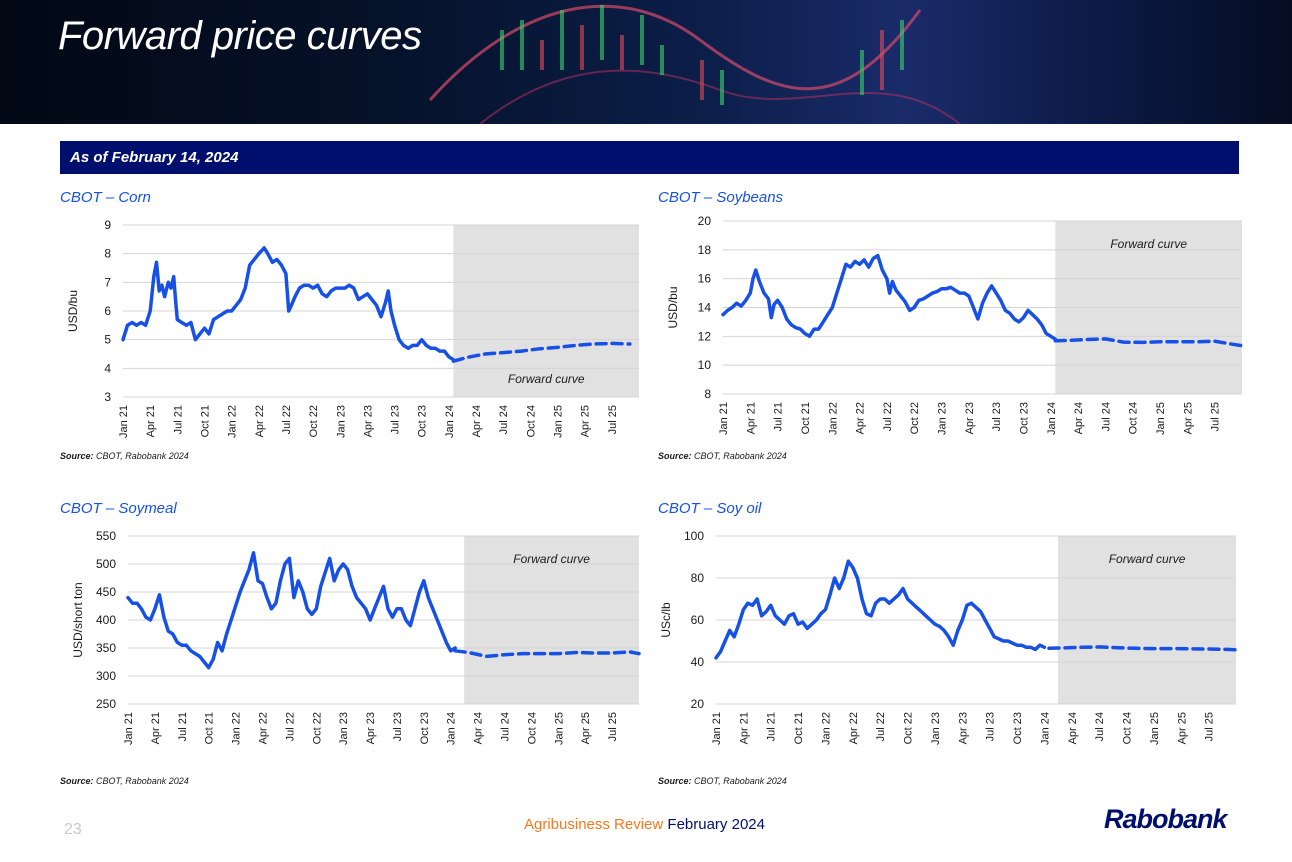  I want to click on y-tick-label: 100, so click(694, 536).